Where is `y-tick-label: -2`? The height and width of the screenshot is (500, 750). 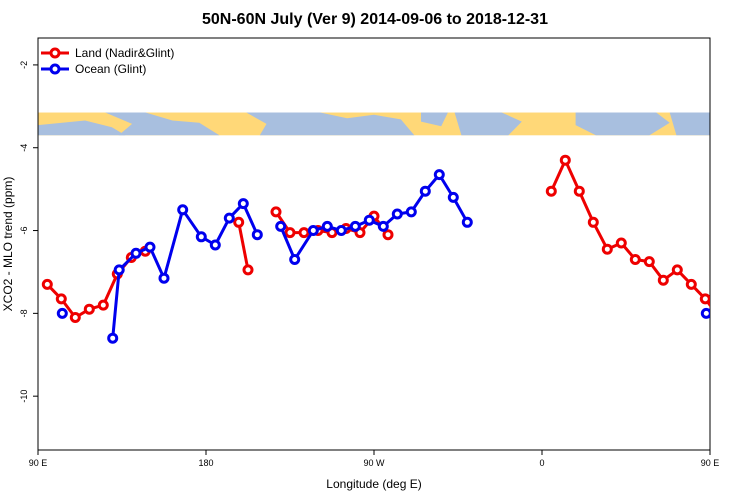 y-tick-label: -2 is located at coordinates (24, 65).